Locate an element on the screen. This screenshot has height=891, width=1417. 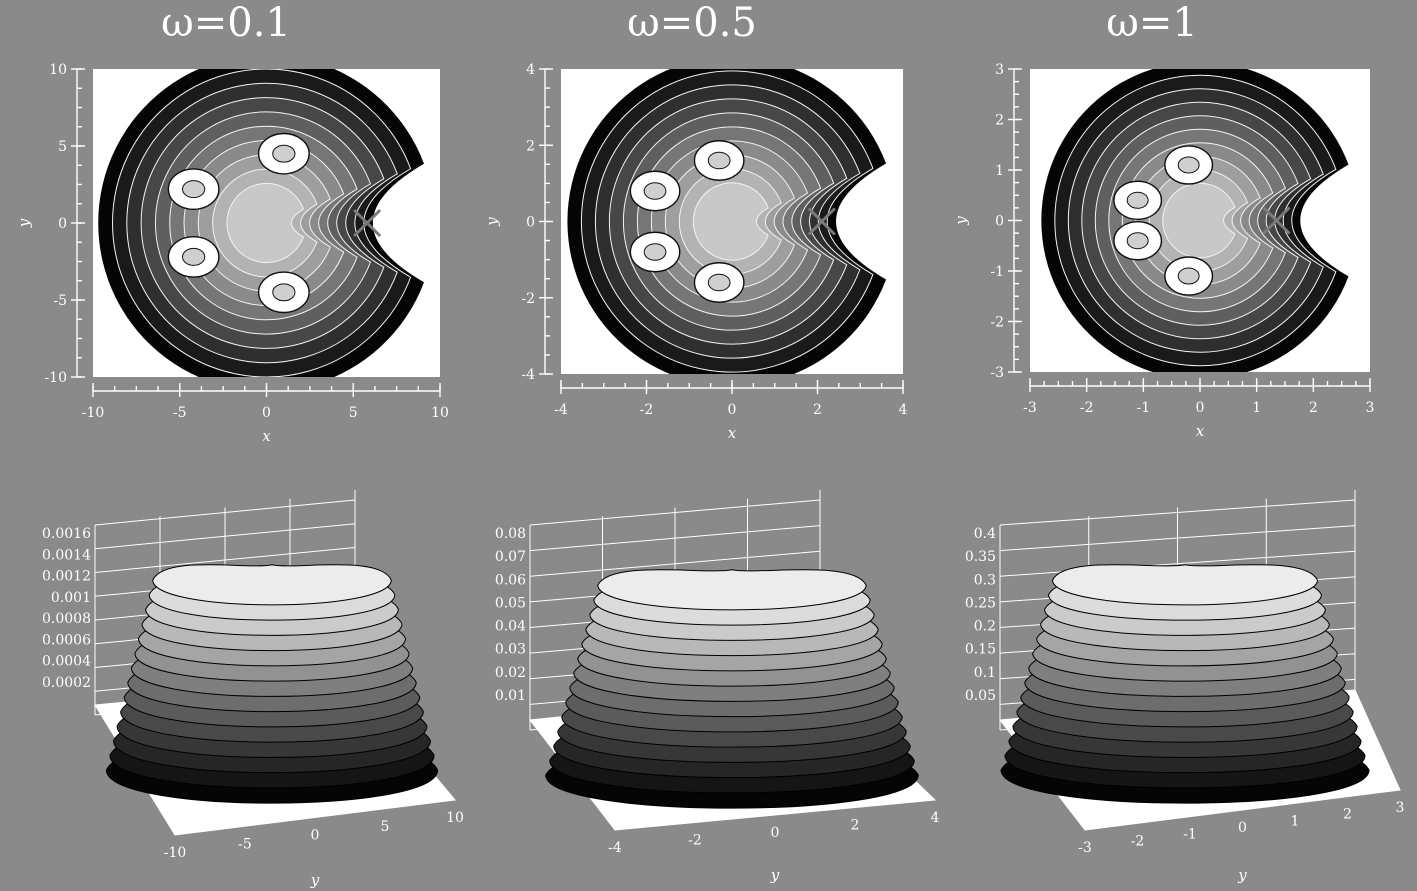
cross-marker is located at coordinates (367, 223).